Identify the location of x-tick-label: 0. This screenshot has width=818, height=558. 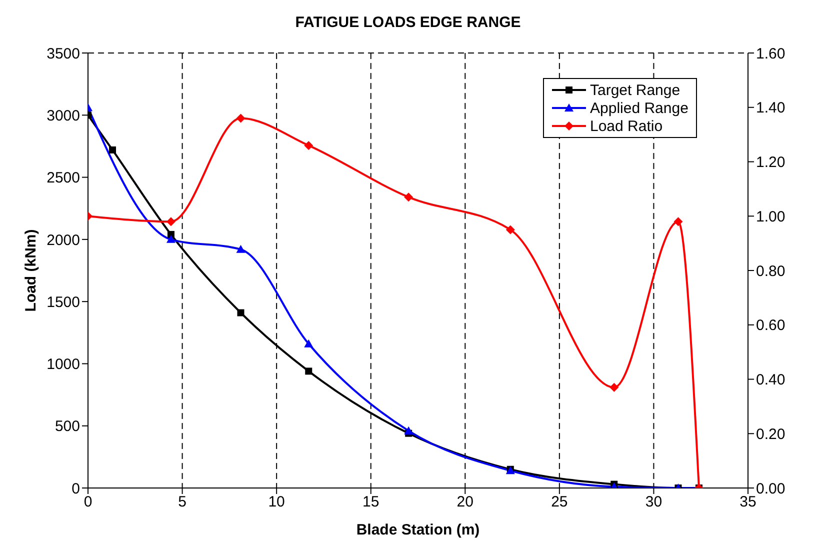
(88, 502).